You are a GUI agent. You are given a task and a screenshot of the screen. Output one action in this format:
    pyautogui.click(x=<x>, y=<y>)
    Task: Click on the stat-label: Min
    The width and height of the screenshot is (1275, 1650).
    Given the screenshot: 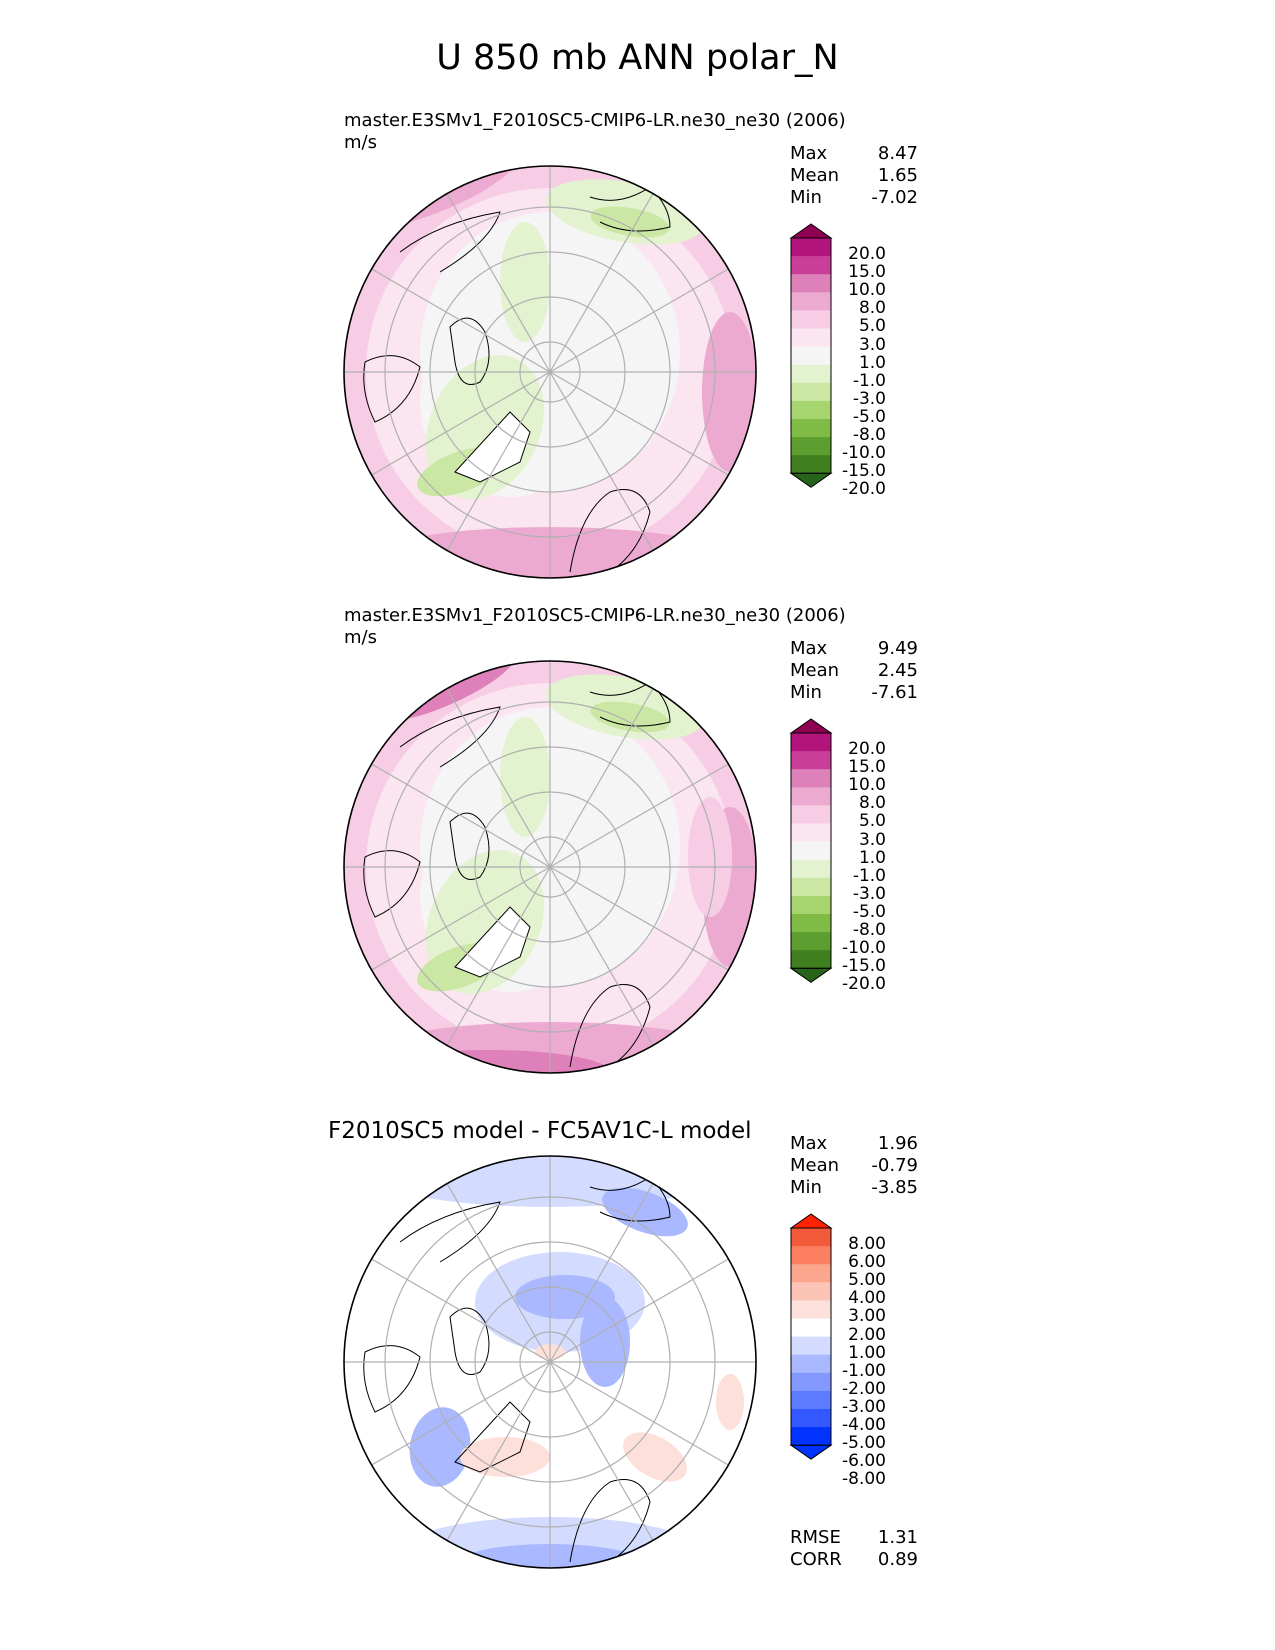 What is the action you would take?
    pyautogui.click(x=806, y=197)
    